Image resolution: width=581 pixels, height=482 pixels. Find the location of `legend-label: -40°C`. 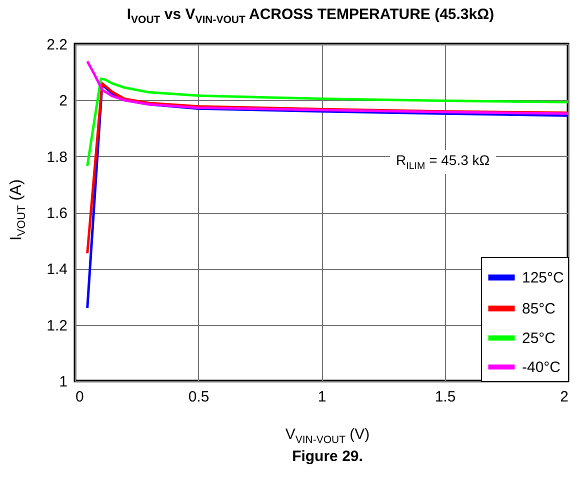

legend-label: -40°C is located at coordinates (541, 367).